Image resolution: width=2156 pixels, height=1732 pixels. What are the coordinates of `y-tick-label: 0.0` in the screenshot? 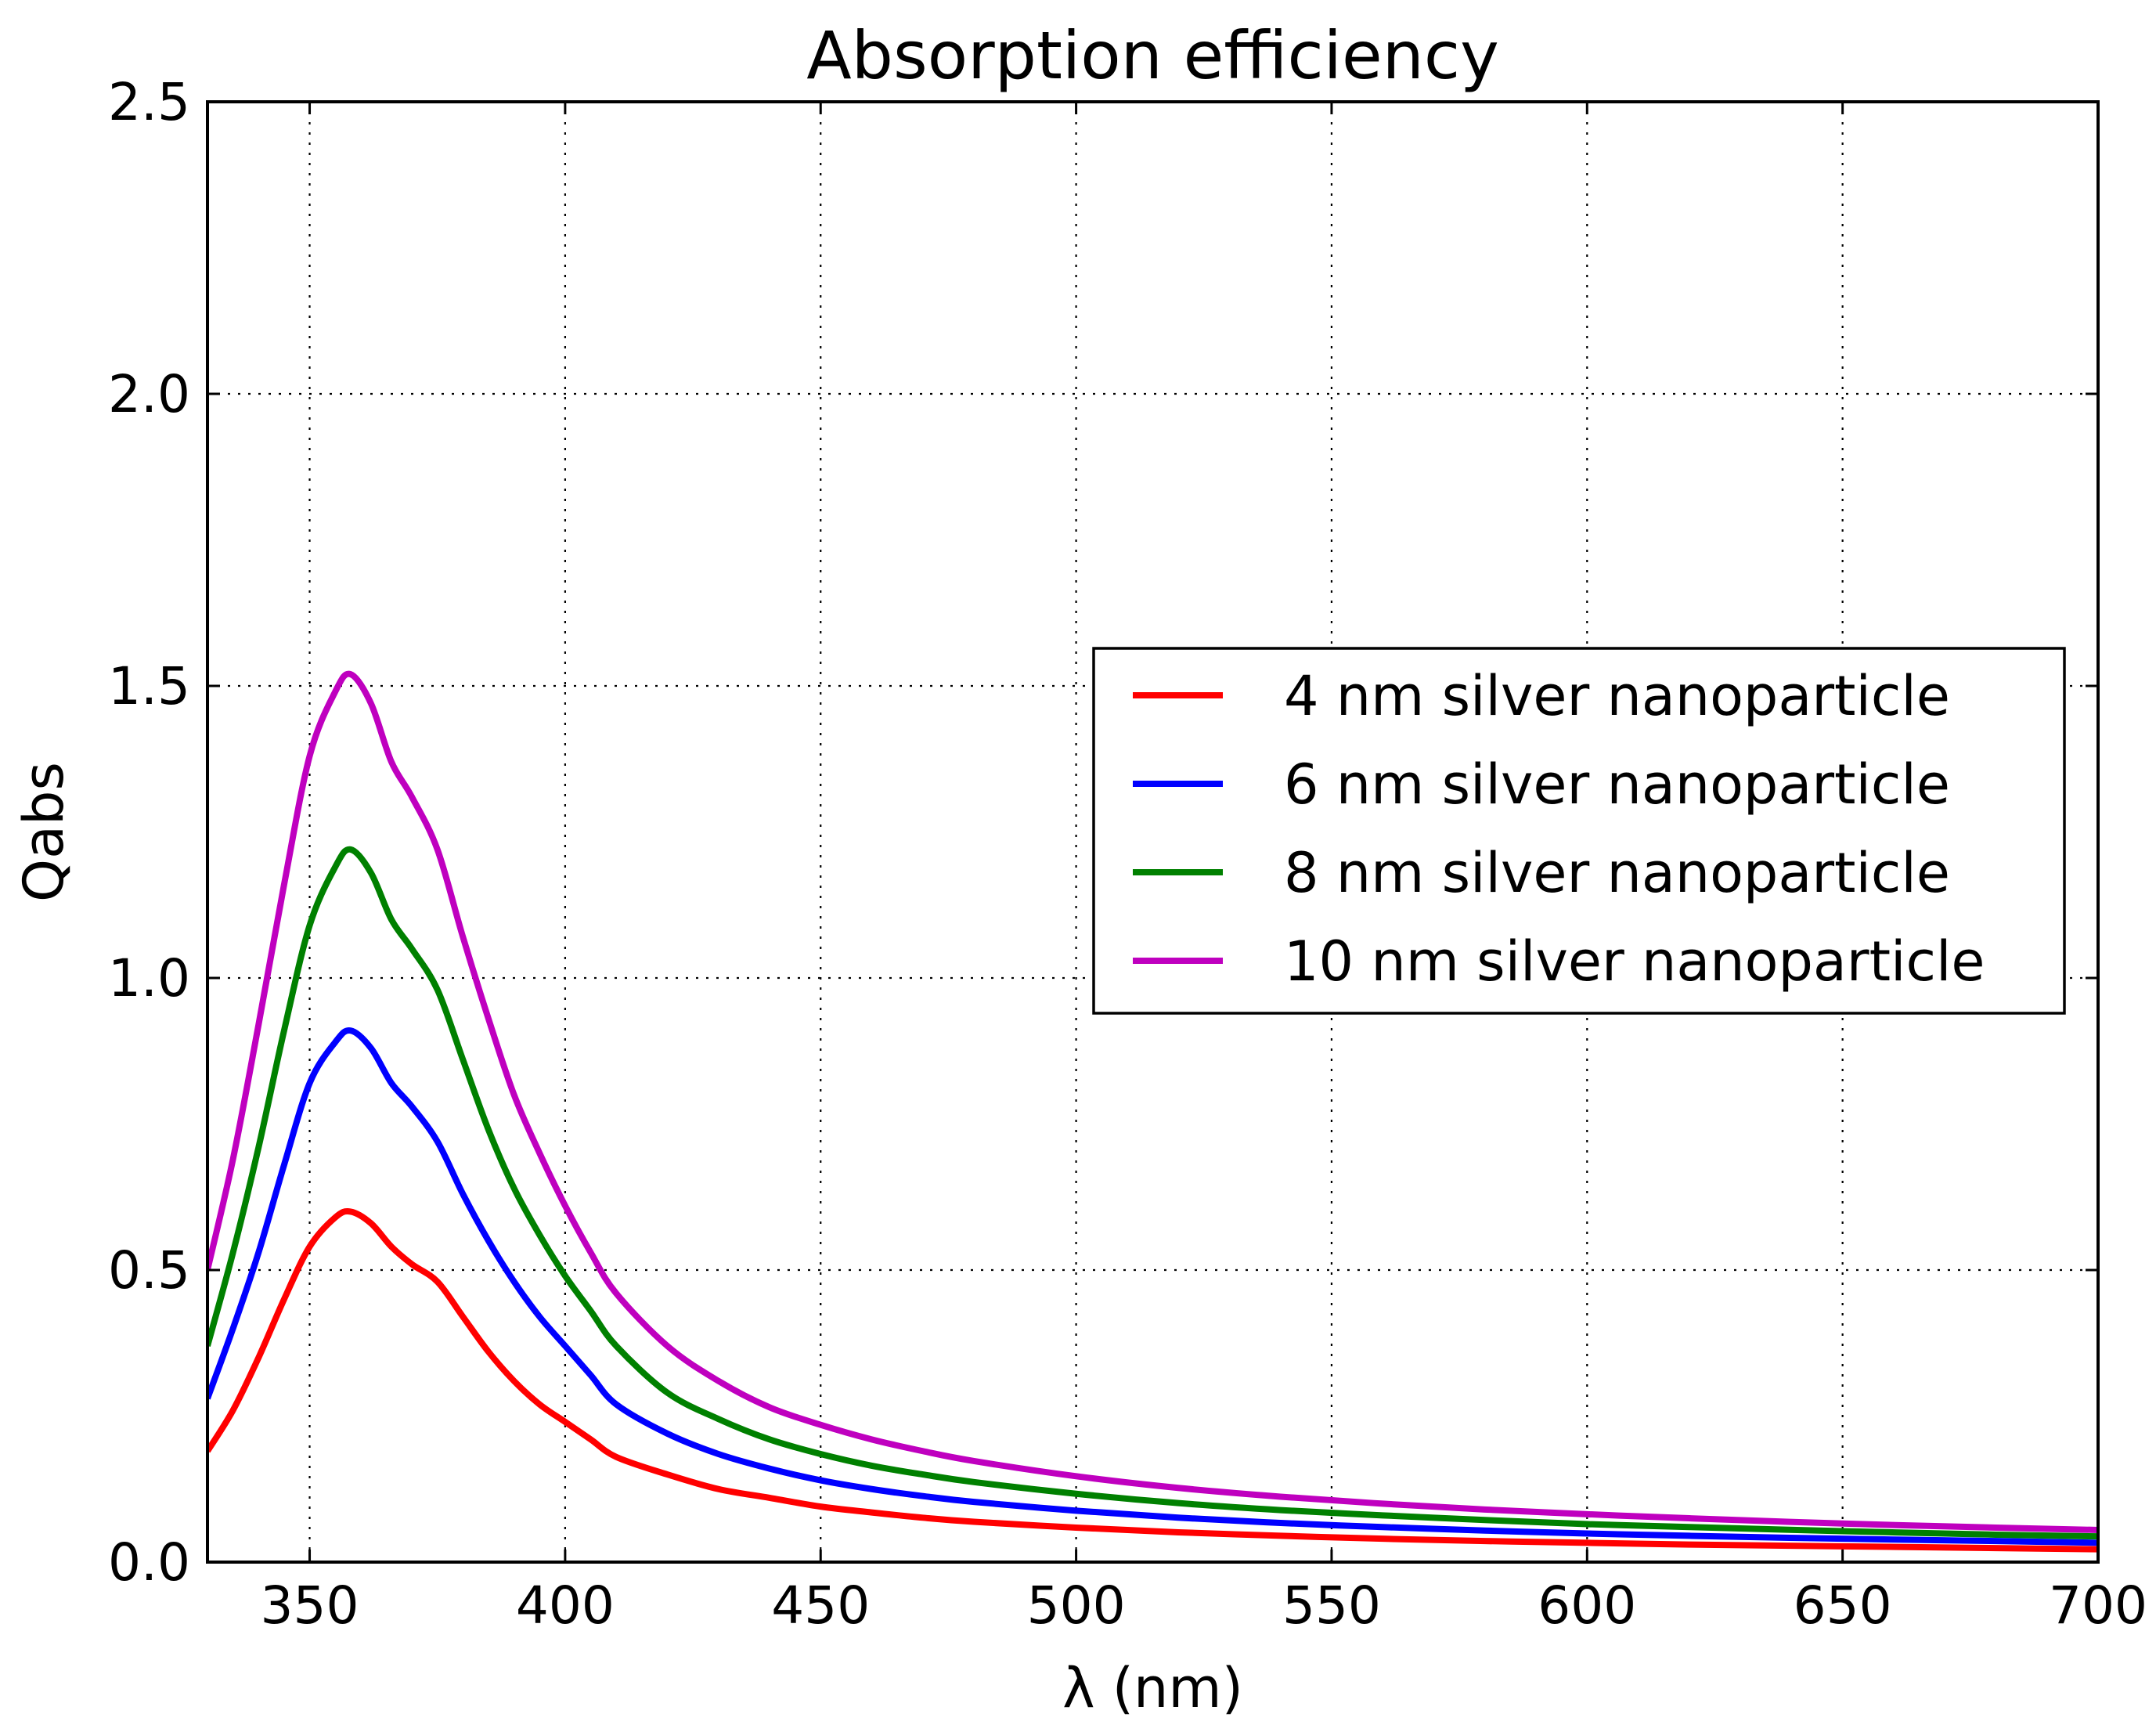 It's located at (149, 1563).